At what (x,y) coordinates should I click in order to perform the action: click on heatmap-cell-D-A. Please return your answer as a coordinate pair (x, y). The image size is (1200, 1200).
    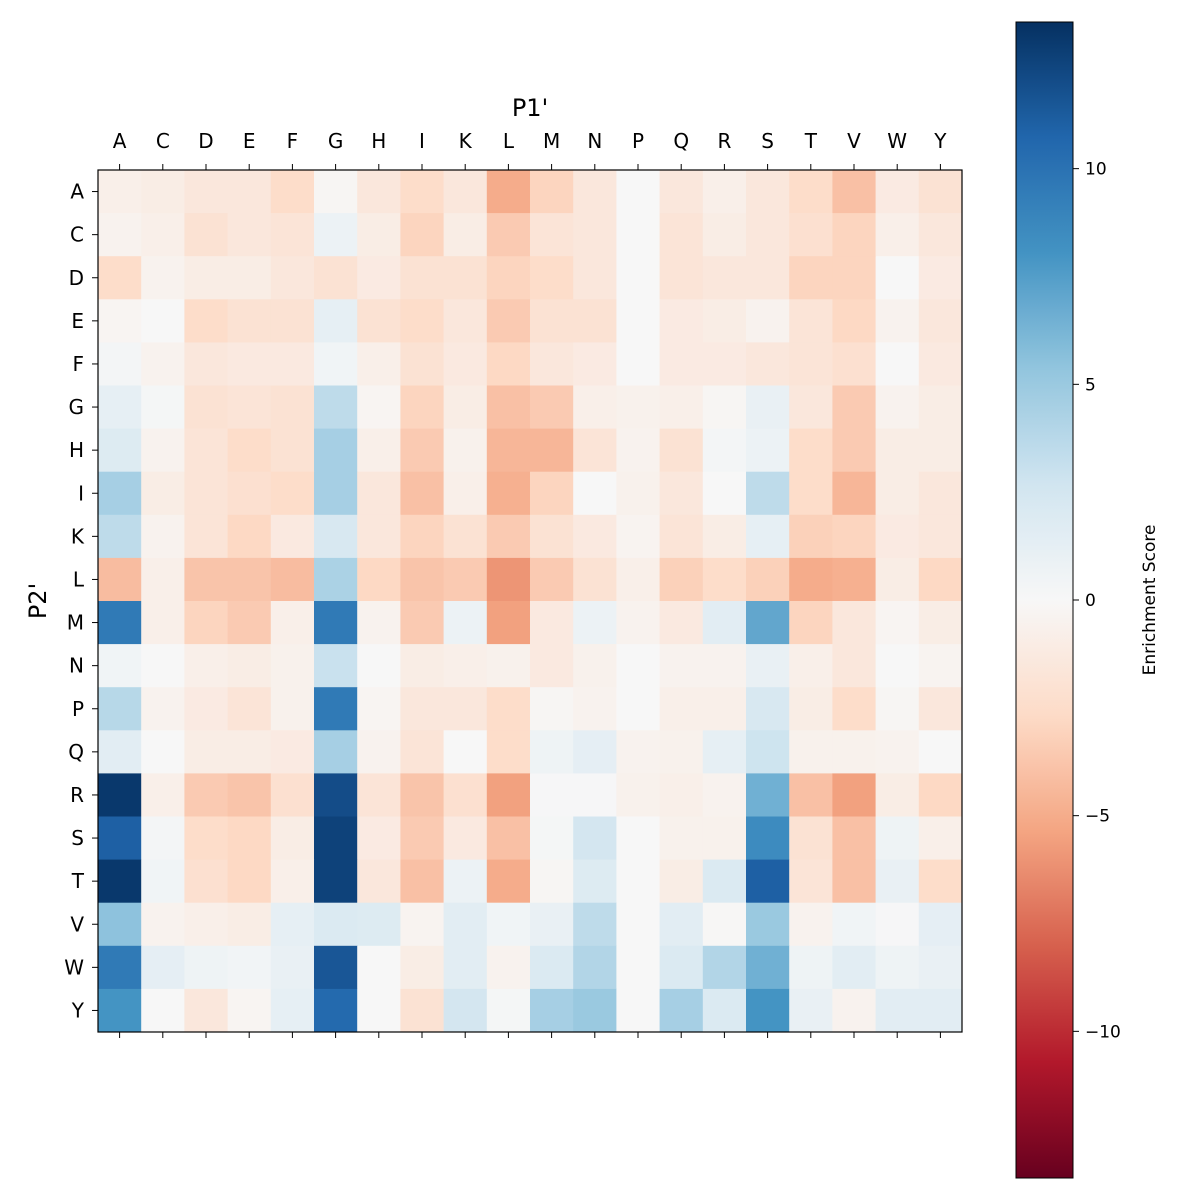
    Looking at the image, I should click on (120, 278).